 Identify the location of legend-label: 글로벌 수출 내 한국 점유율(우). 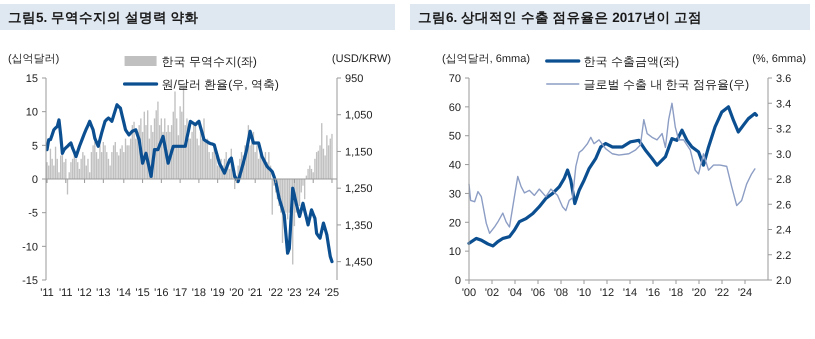
(667, 85).